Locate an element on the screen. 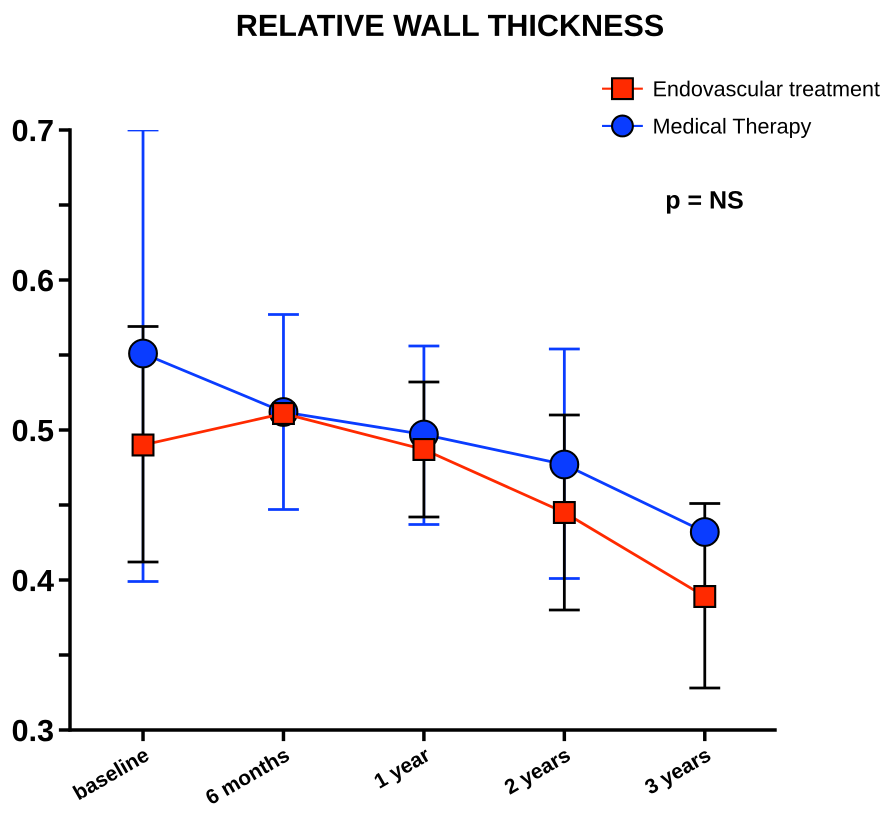 This screenshot has height=830, width=893. y-tick-label: 0.4 is located at coordinates (33, 581).